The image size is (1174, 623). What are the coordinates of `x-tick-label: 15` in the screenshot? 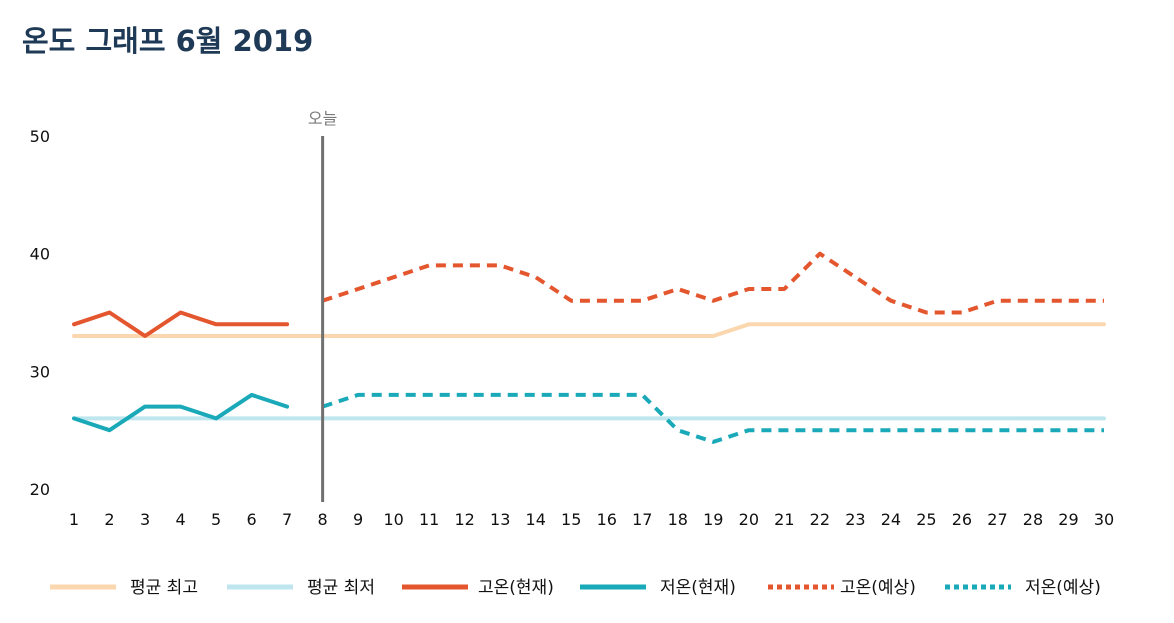 It's located at (571, 519).